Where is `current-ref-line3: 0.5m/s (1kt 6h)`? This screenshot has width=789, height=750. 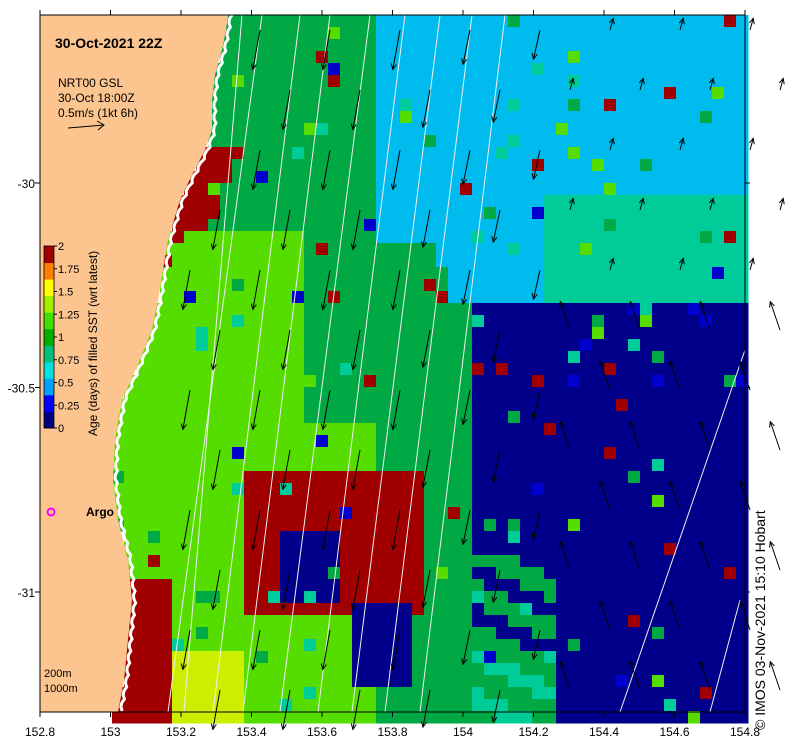
current-ref-line3: 0.5m/s (1kt 6h) is located at coordinates (98, 113).